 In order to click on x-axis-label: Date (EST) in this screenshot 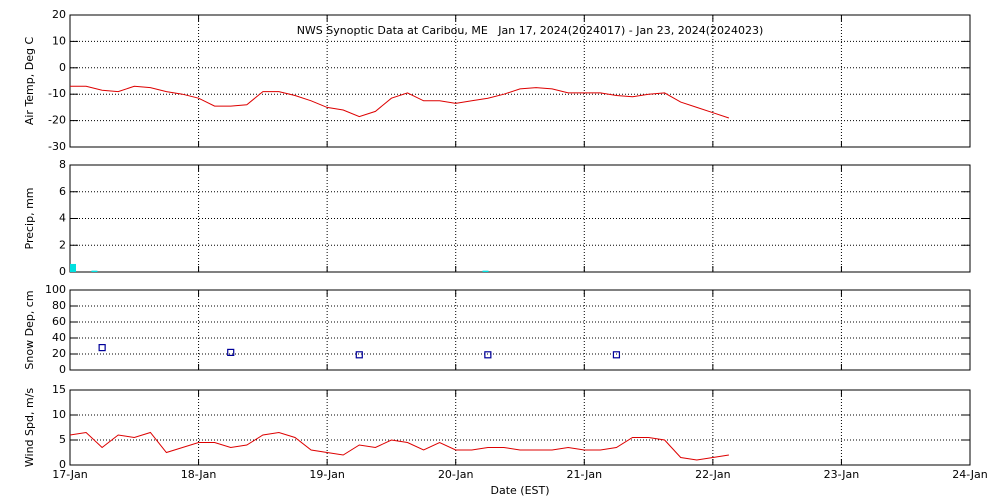, I will do `click(519, 490)`.